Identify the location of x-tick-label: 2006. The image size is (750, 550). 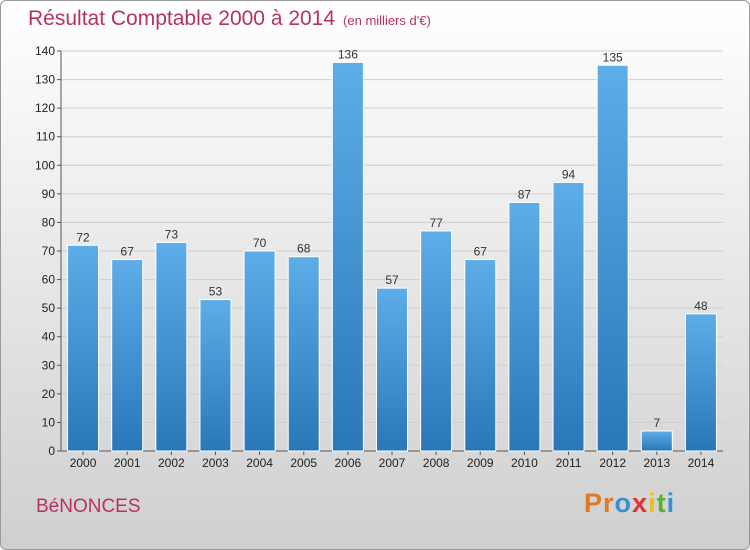
(348, 463).